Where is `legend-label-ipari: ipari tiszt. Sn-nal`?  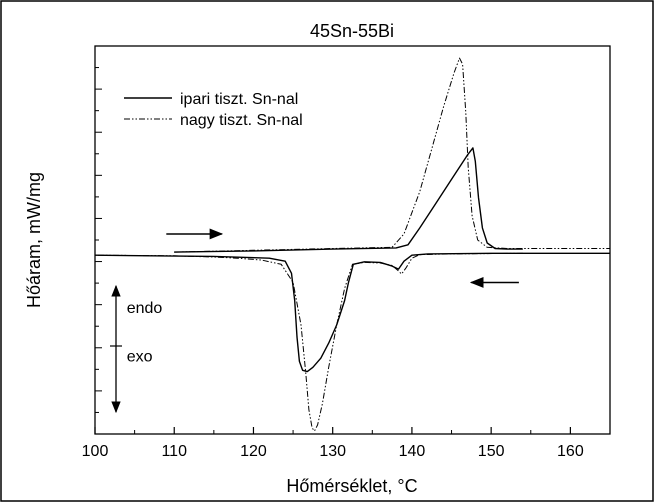 legend-label-ipari: ipari tiszt. Sn-nal is located at coordinates (239, 99).